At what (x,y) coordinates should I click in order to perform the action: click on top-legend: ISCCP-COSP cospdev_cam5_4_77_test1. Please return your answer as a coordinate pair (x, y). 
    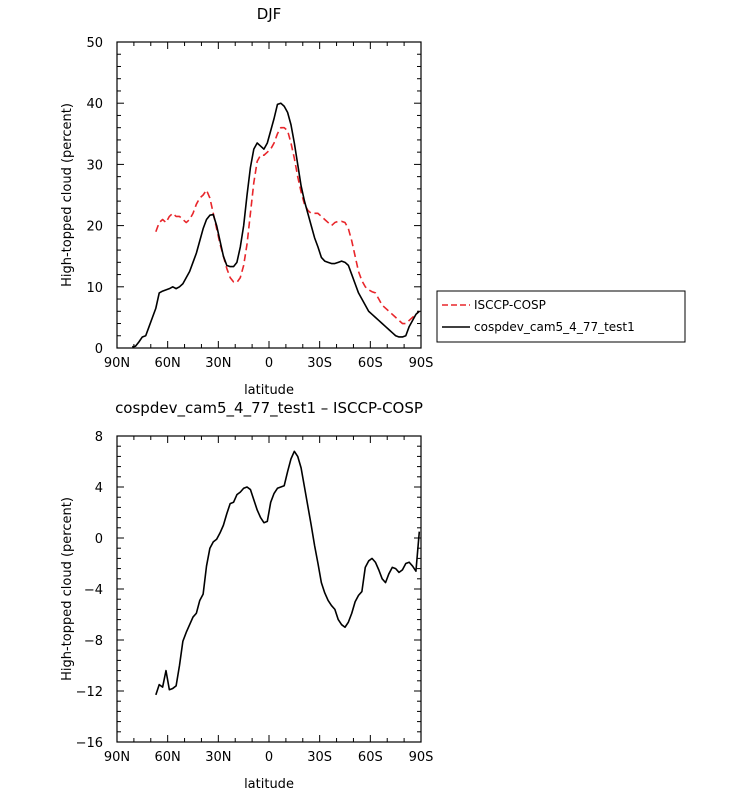
    Looking at the image, I should click on (561, 316).